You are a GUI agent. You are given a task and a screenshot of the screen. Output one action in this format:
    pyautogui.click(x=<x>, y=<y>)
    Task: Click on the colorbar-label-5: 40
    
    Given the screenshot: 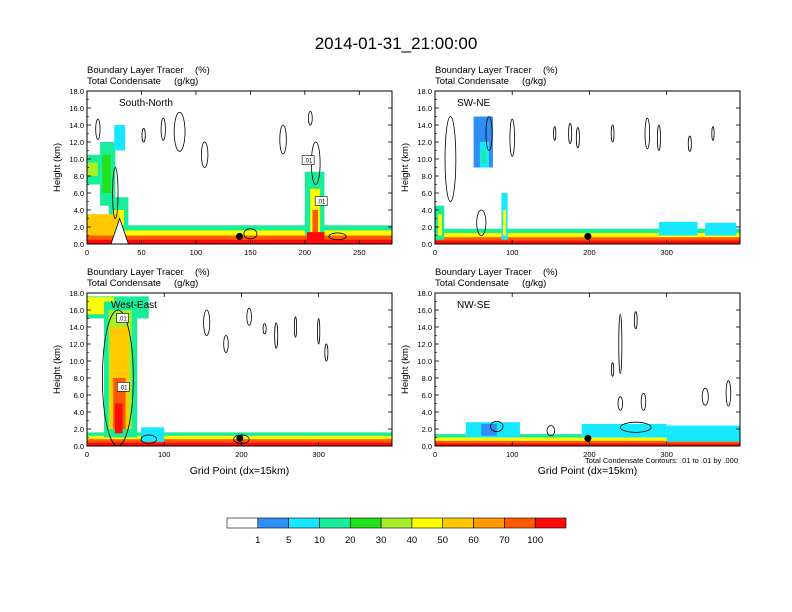 What is the action you would take?
    pyautogui.click(x=412, y=540)
    